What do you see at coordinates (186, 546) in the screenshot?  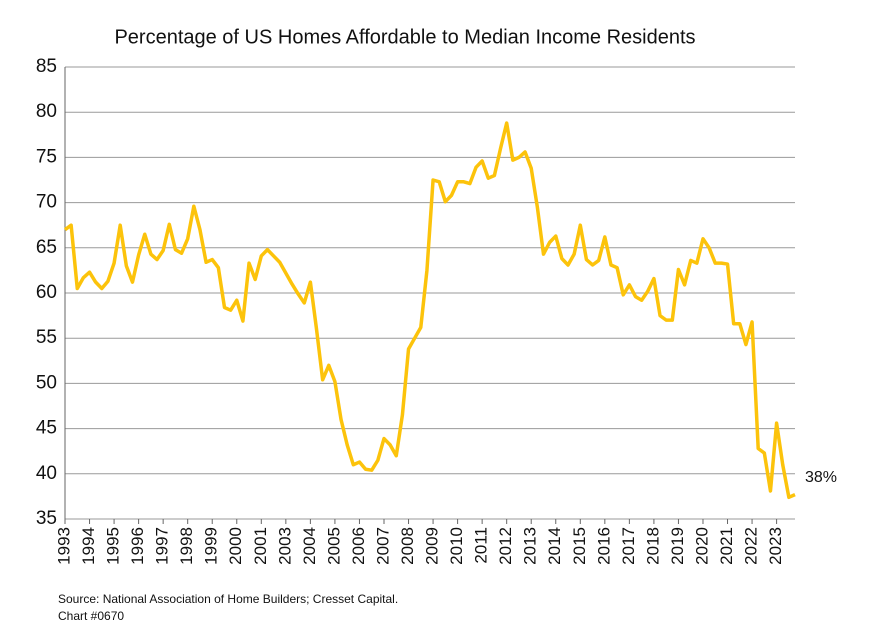 I see `x-tick-label: 1998` at bounding box center [186, 546].